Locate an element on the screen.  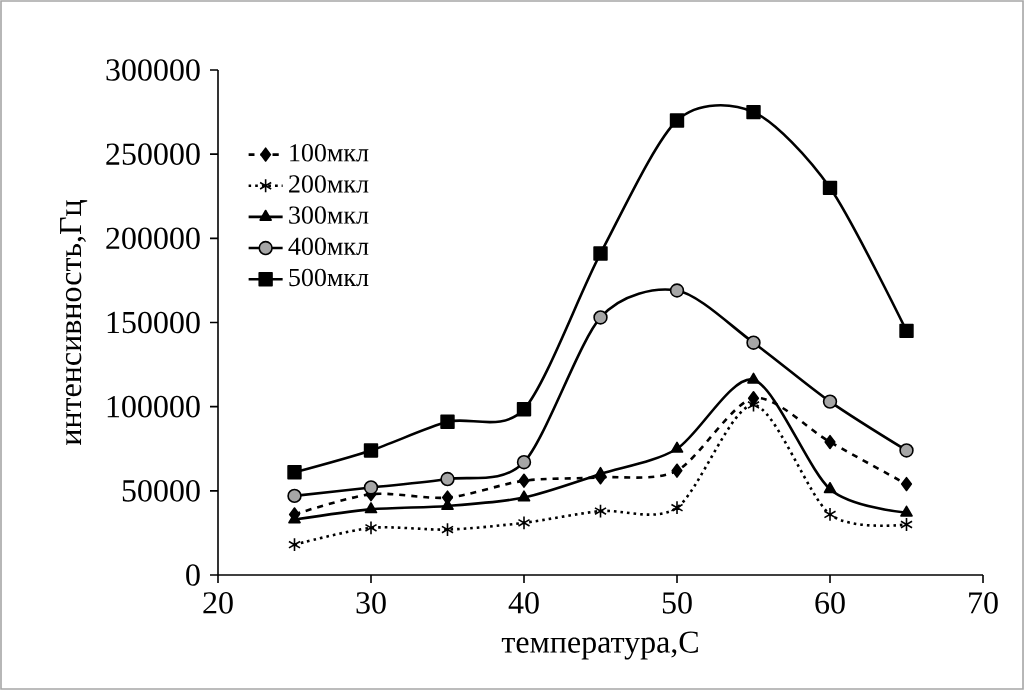
y-tick-label: 250000 is located at coordinates (153, 154).